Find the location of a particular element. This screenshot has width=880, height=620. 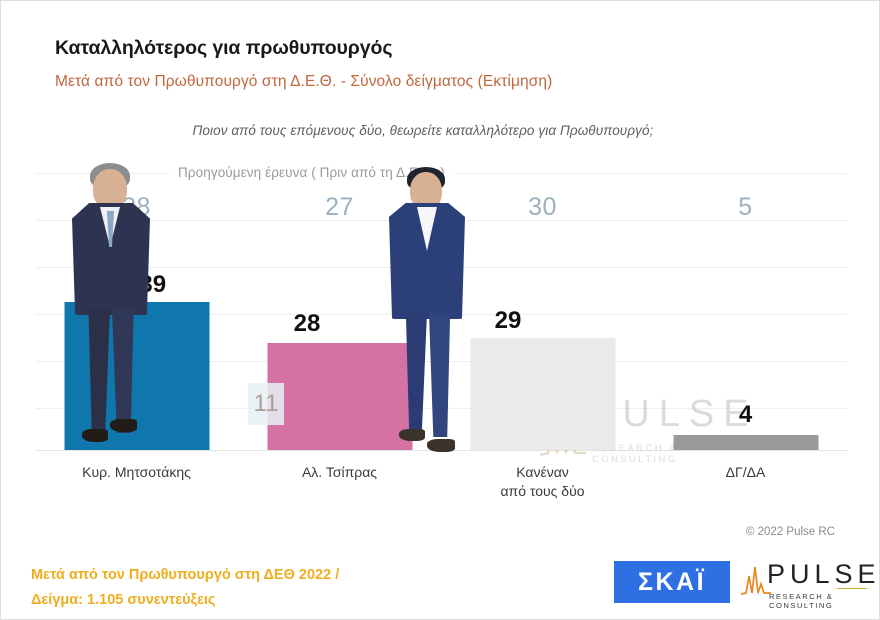

bar-tsipras is located at coordinates (339, 396).